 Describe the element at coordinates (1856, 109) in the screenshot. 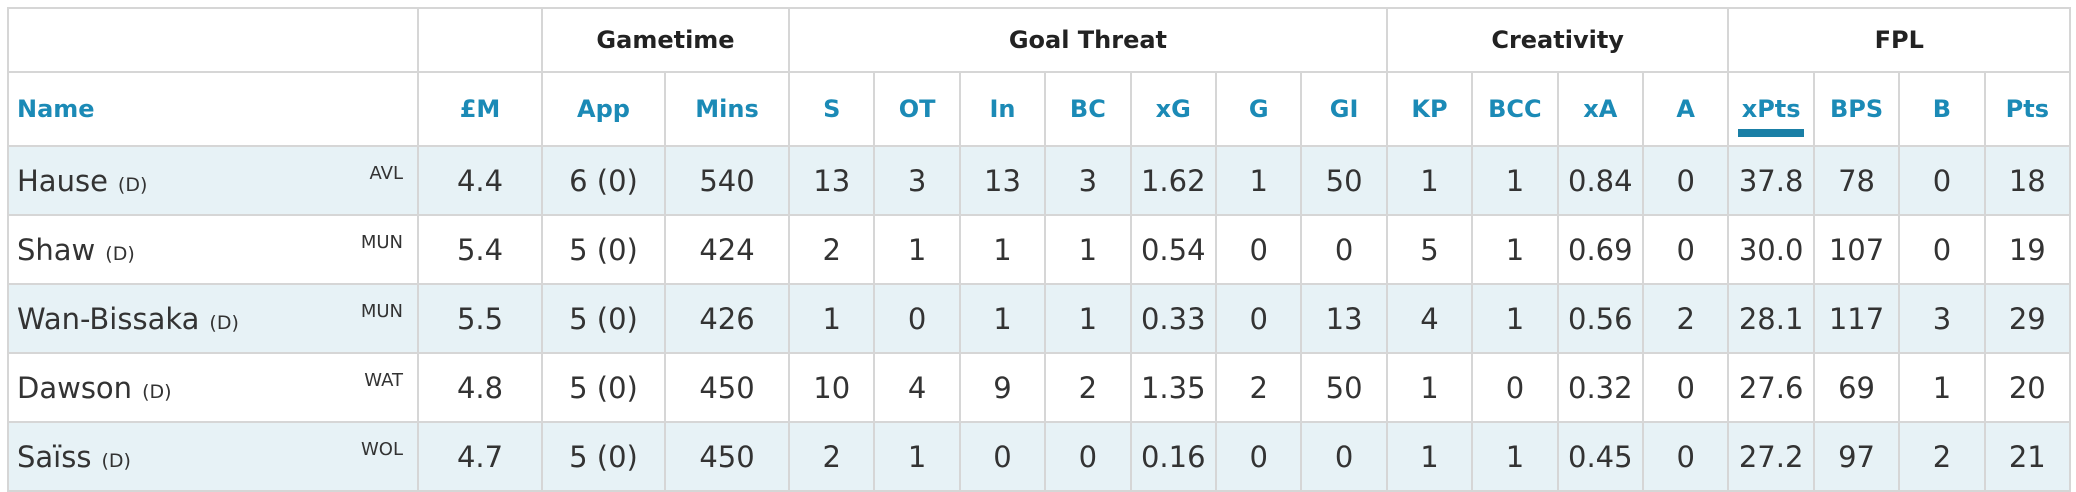

I see `column-header: BPS` at that location.